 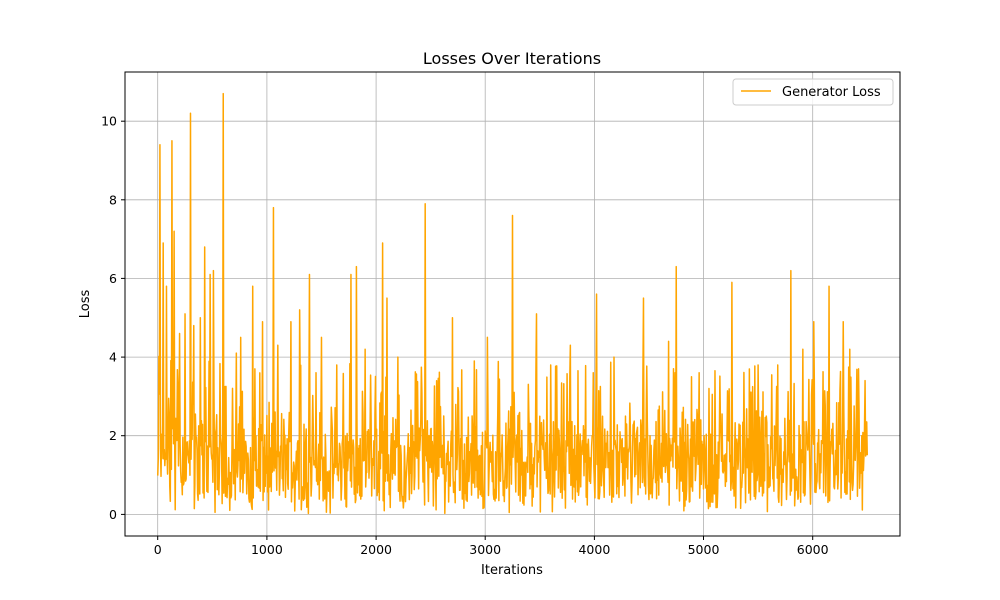 What do you see at coordinates (512, 58) in the screenshot?
I see `chart-title: Losses Over Iterations` at bounding box center [512, 58].